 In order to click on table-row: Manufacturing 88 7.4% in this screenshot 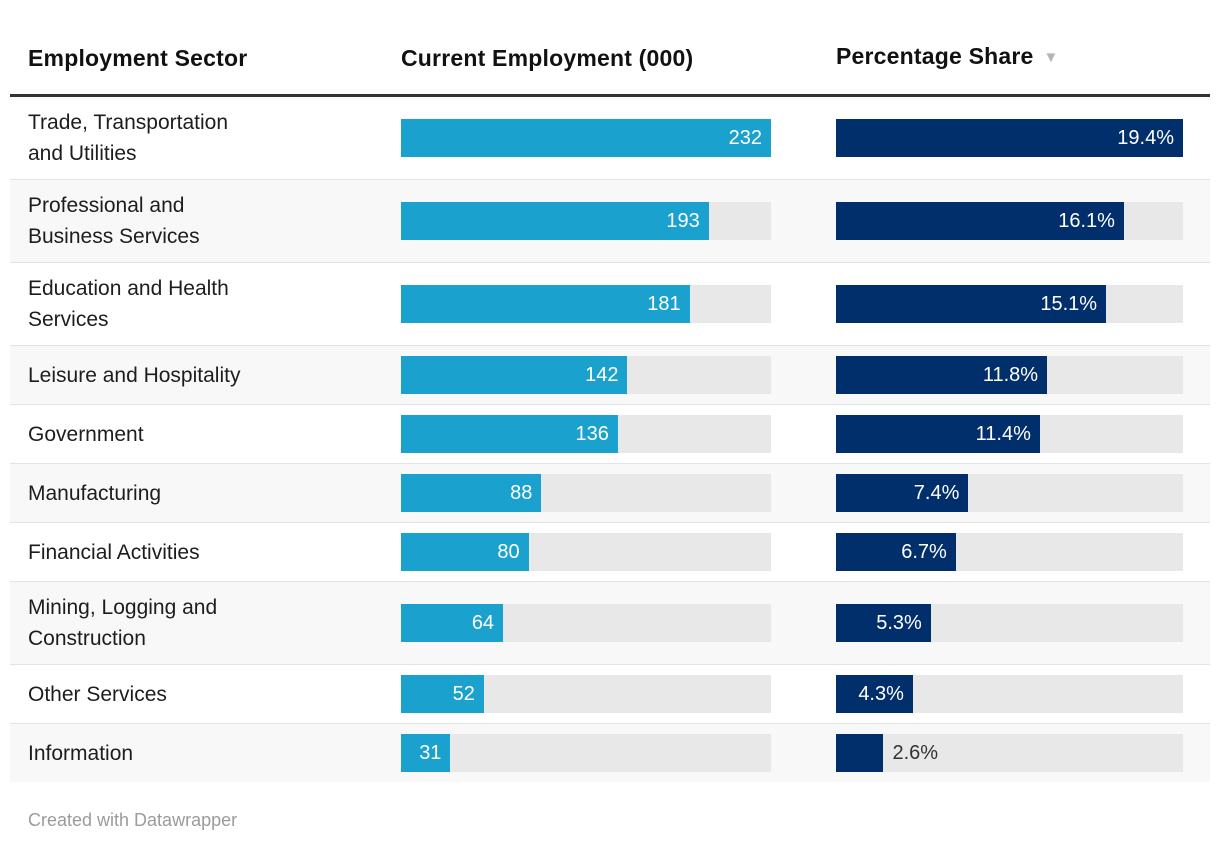, I will do `click(610, 492)`.